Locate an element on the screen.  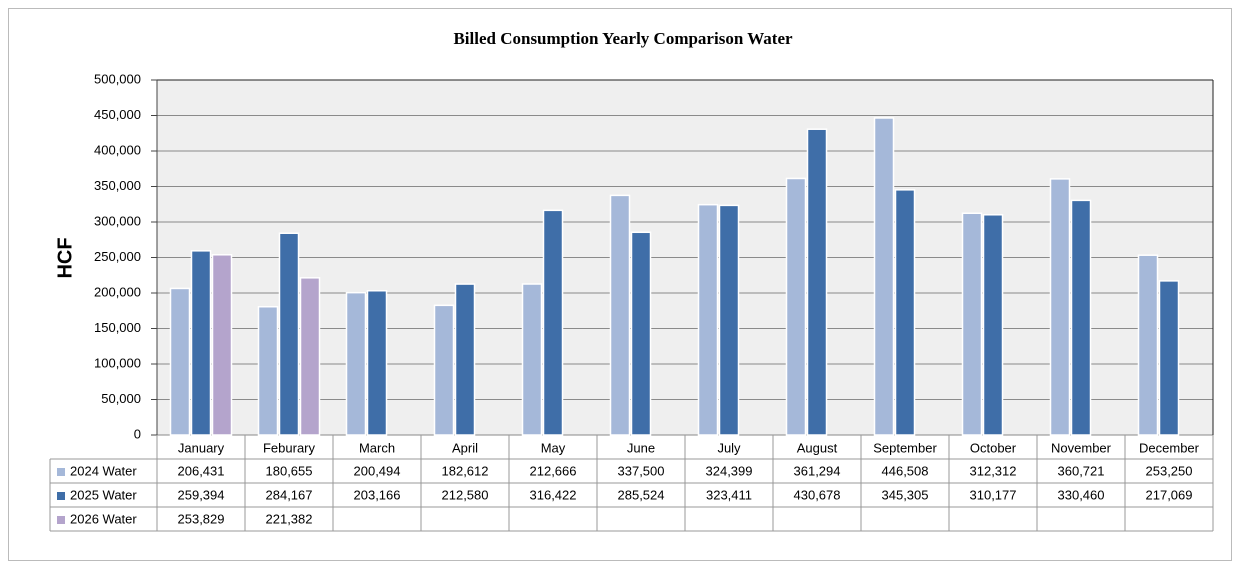
data-table-cell: 212,580 is located at coordinates (465, 494).